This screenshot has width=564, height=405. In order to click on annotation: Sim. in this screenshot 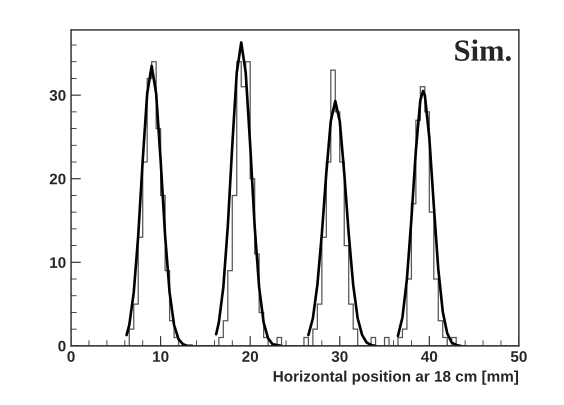, I will do `click(483, 50)`.